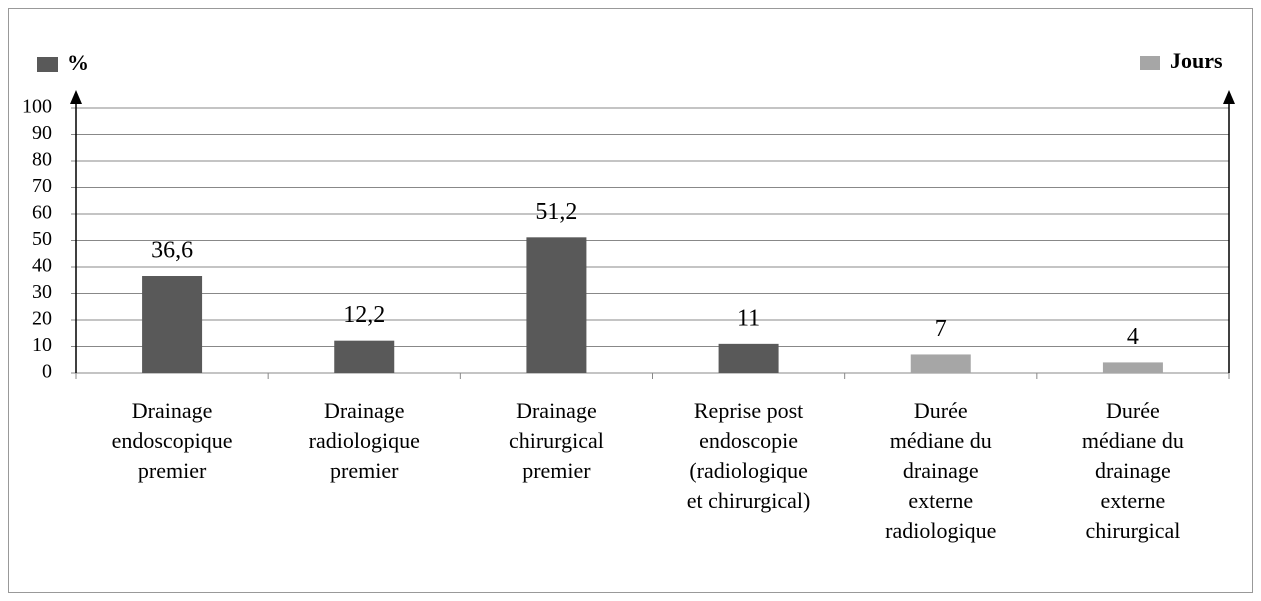 This screenshot has height=601, width=1261. I want to click on y-tick-label: 40, so click(42, 266).